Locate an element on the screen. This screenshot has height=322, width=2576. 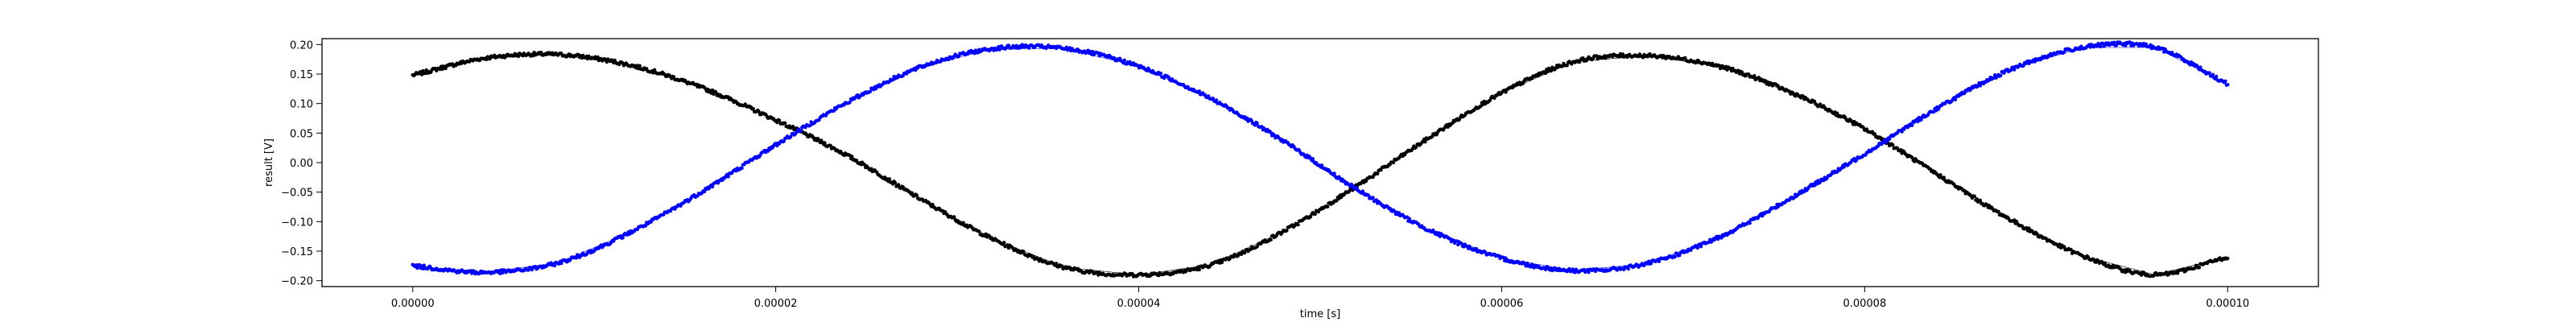
y-tick-label: −0.05 is located at coordinates (297, 194).